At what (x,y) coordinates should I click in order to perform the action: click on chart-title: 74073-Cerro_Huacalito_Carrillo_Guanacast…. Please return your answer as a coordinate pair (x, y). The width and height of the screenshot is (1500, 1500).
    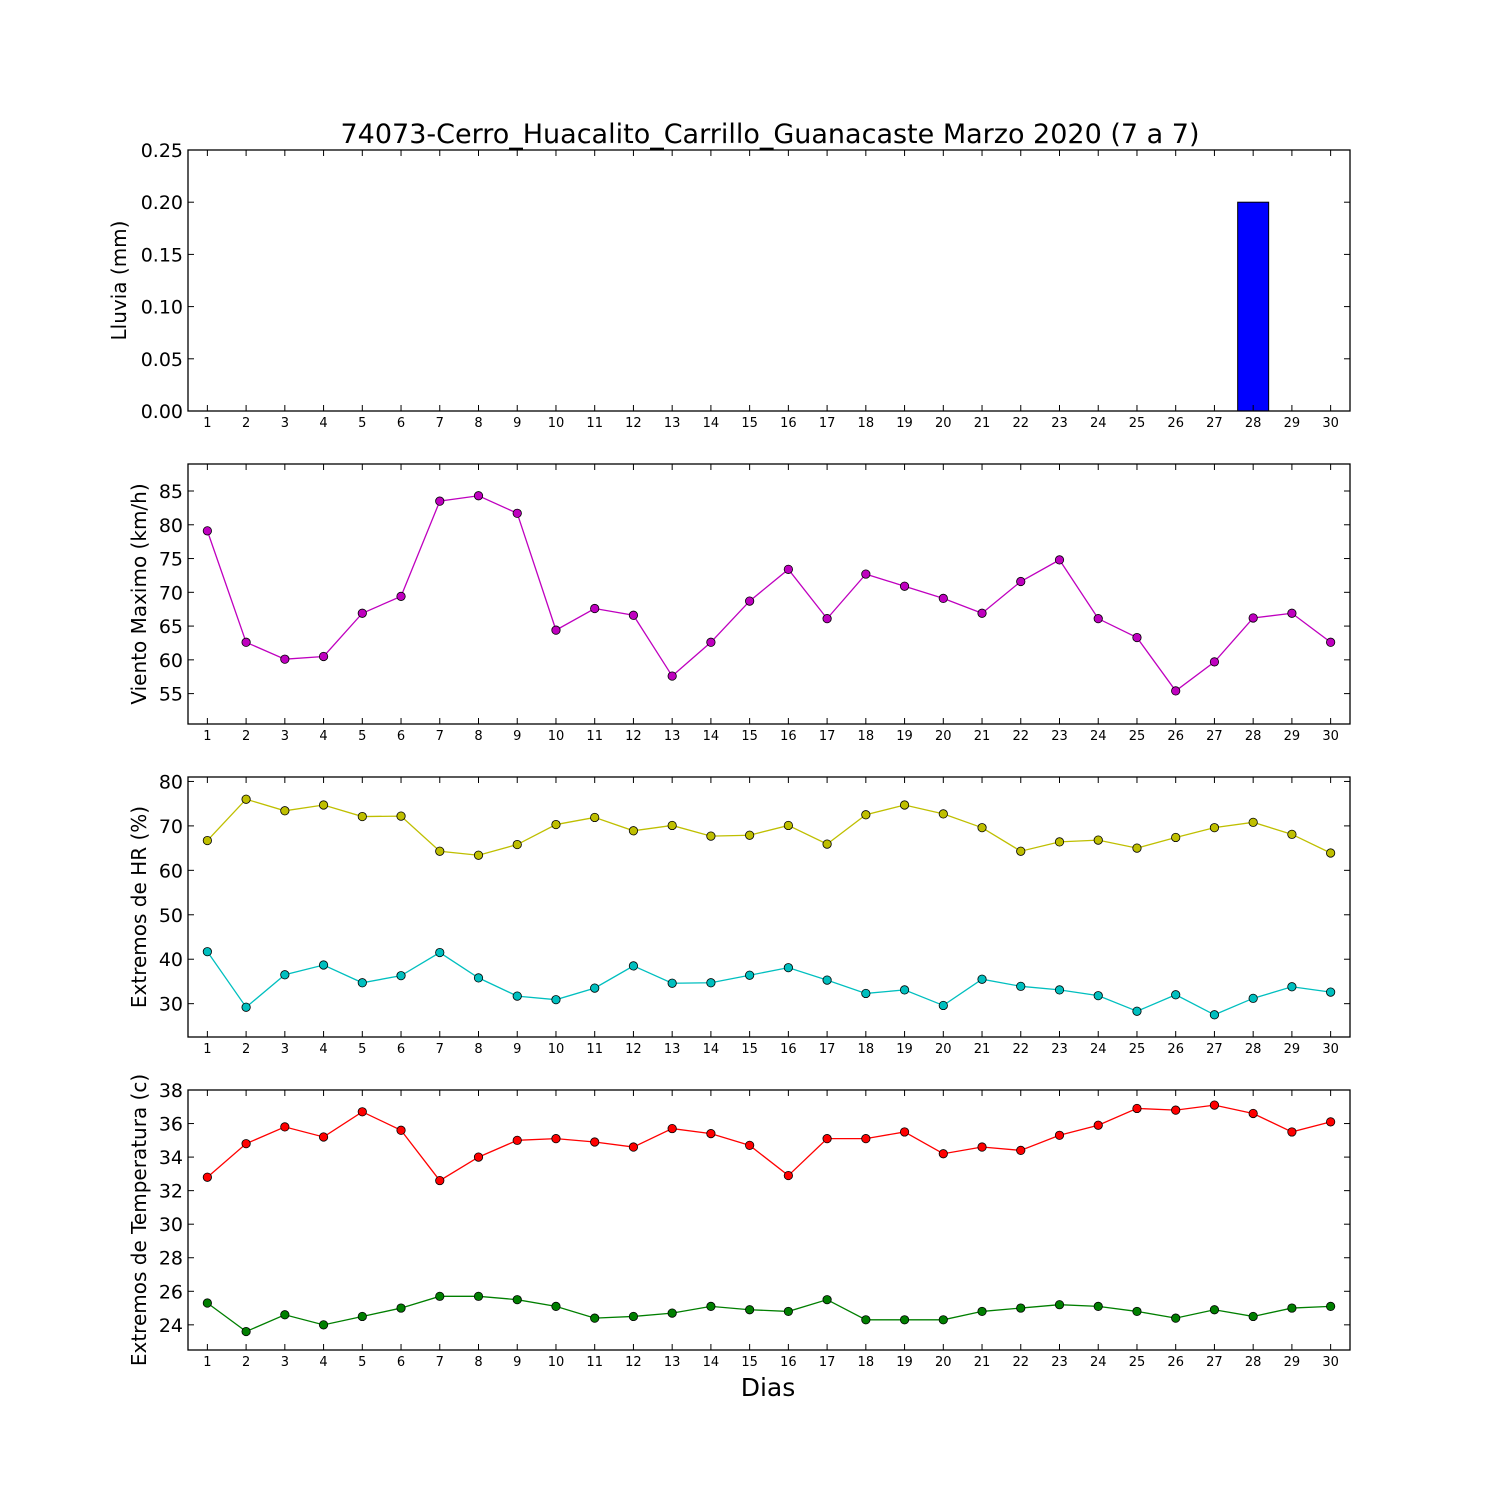
    Looking at the image, I should click on (770, 134).